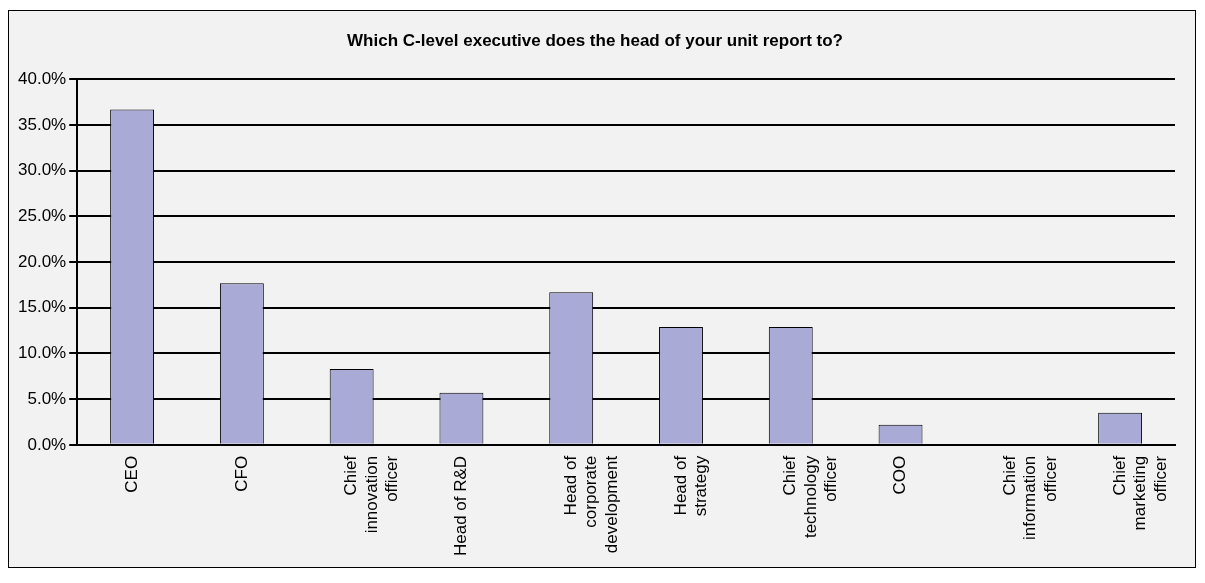 The image size is (1205, 583). What do you see at coordinates (42, 216) in the screenshot?
I see `y-tick-label: 25.0%` at bounding box center [42, 216].